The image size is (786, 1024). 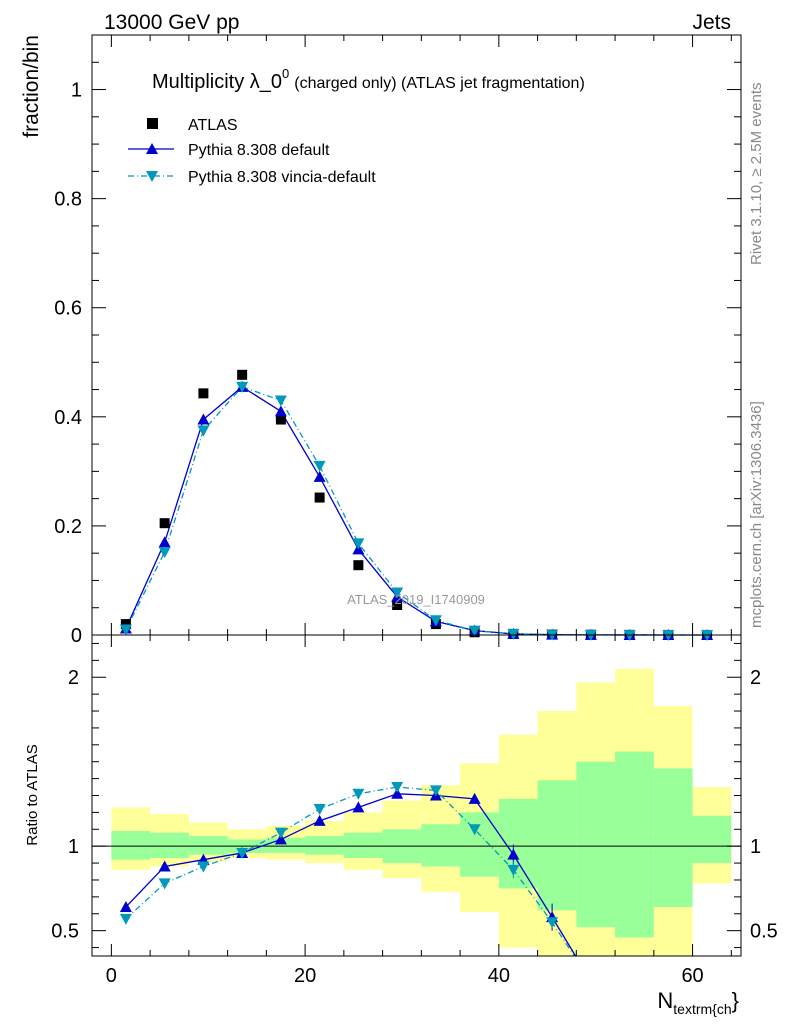 I want to click on ratio-default-line, so click(x=351, y=874).